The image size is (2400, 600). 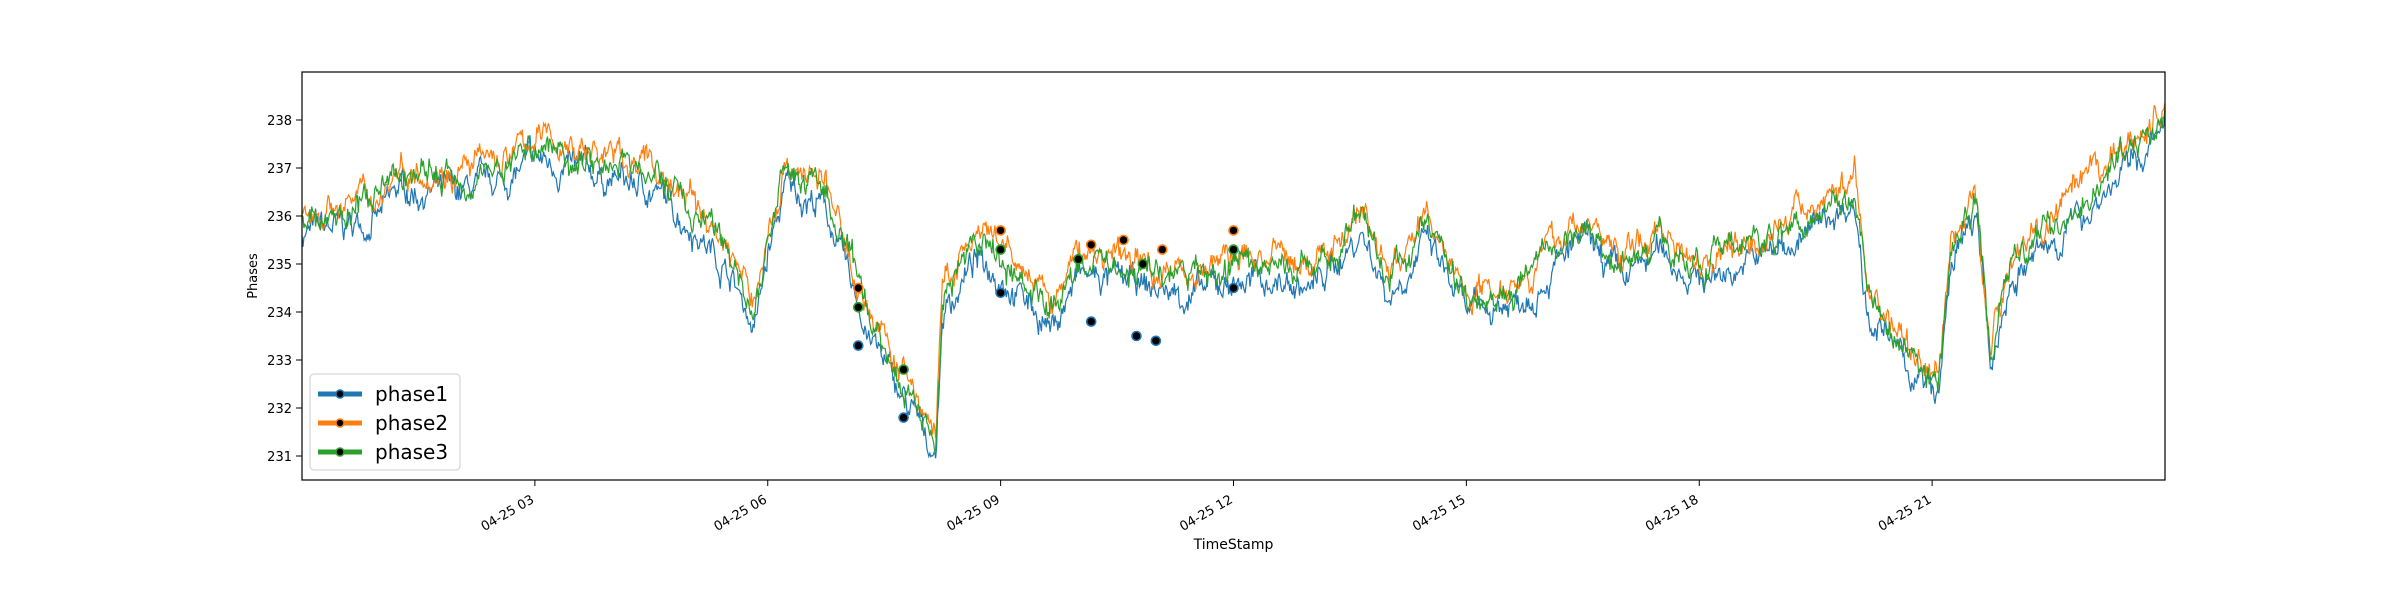 I want to click on legend-marker-phase1, so click(x=340, y=394).